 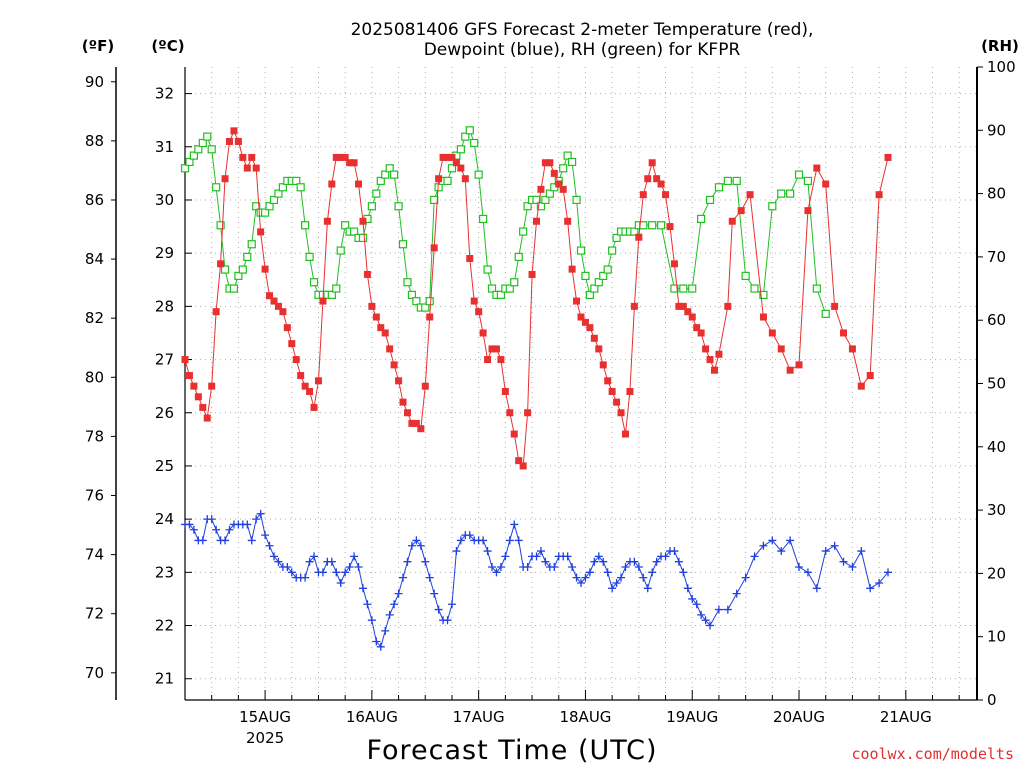 What do you see at coordinates (94, 82) in the screenshot?
I see `fahrenheit-tick-label: 90` at bounding box center [94, 82].